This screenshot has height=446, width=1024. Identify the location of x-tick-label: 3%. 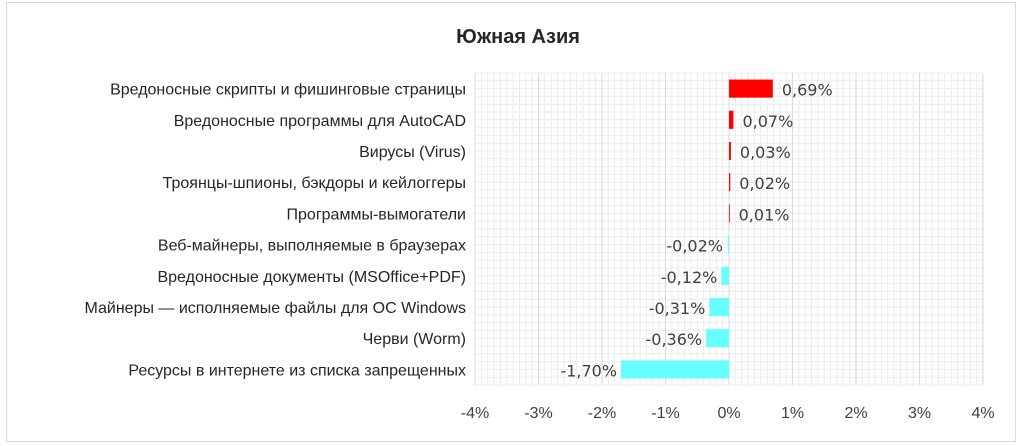
(919, 413).